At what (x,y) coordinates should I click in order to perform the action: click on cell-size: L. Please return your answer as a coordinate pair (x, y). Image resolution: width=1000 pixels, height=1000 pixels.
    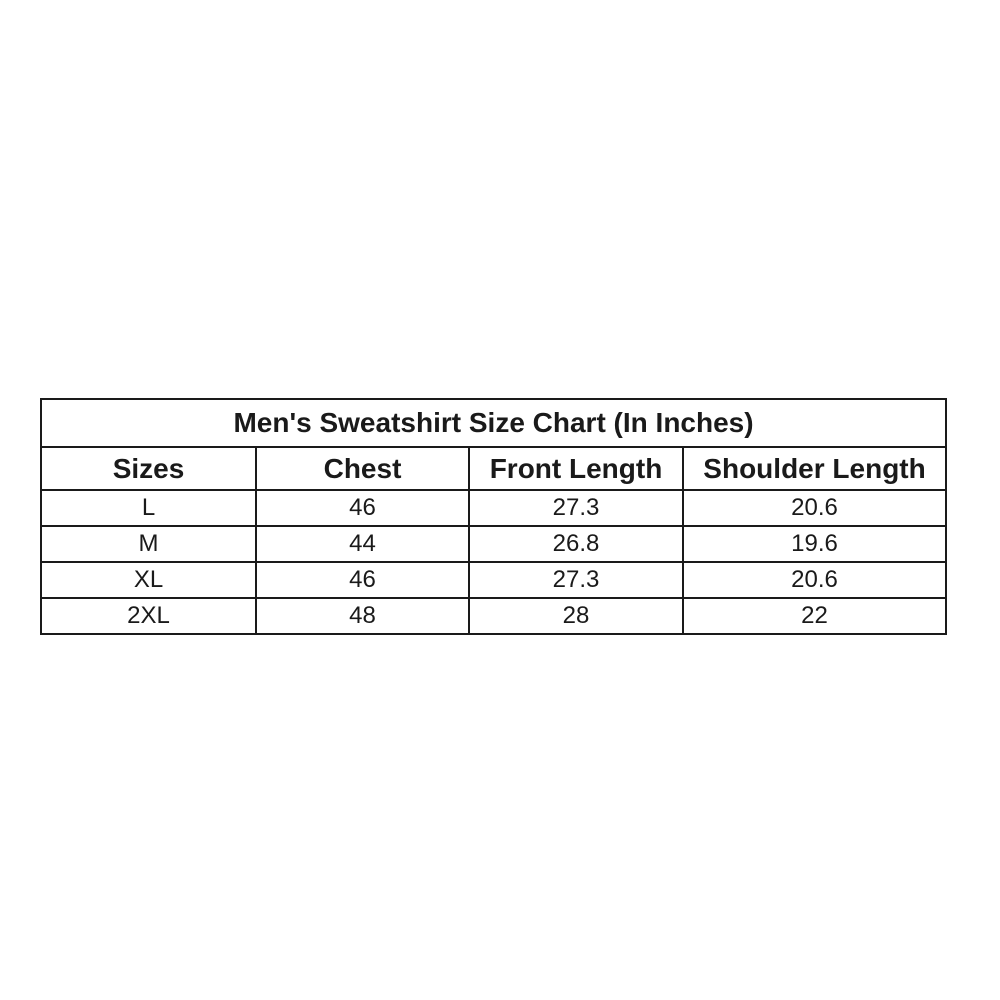
    Looking at the image, I should click on (148, 508).